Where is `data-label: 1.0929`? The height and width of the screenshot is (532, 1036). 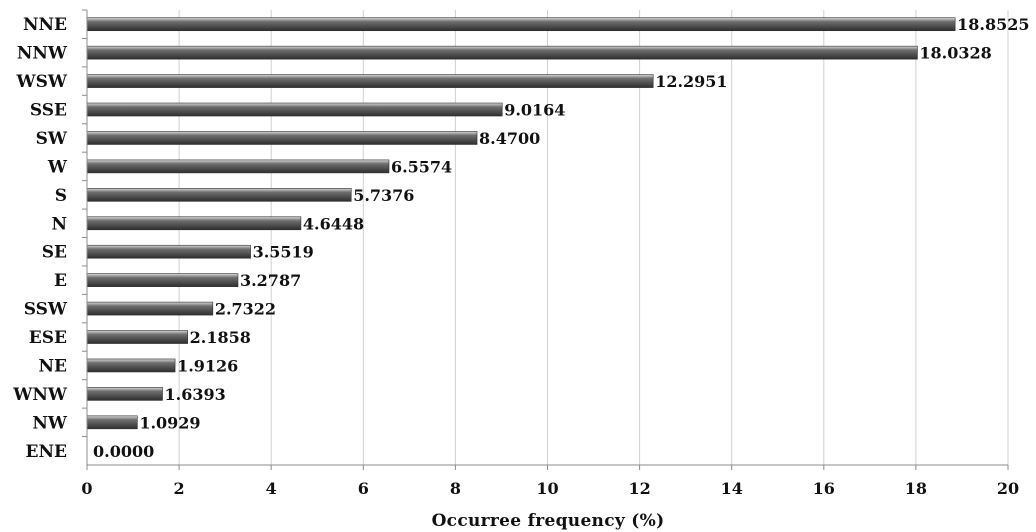 data-label: 1.0929 is located at coordinates (169, 422).